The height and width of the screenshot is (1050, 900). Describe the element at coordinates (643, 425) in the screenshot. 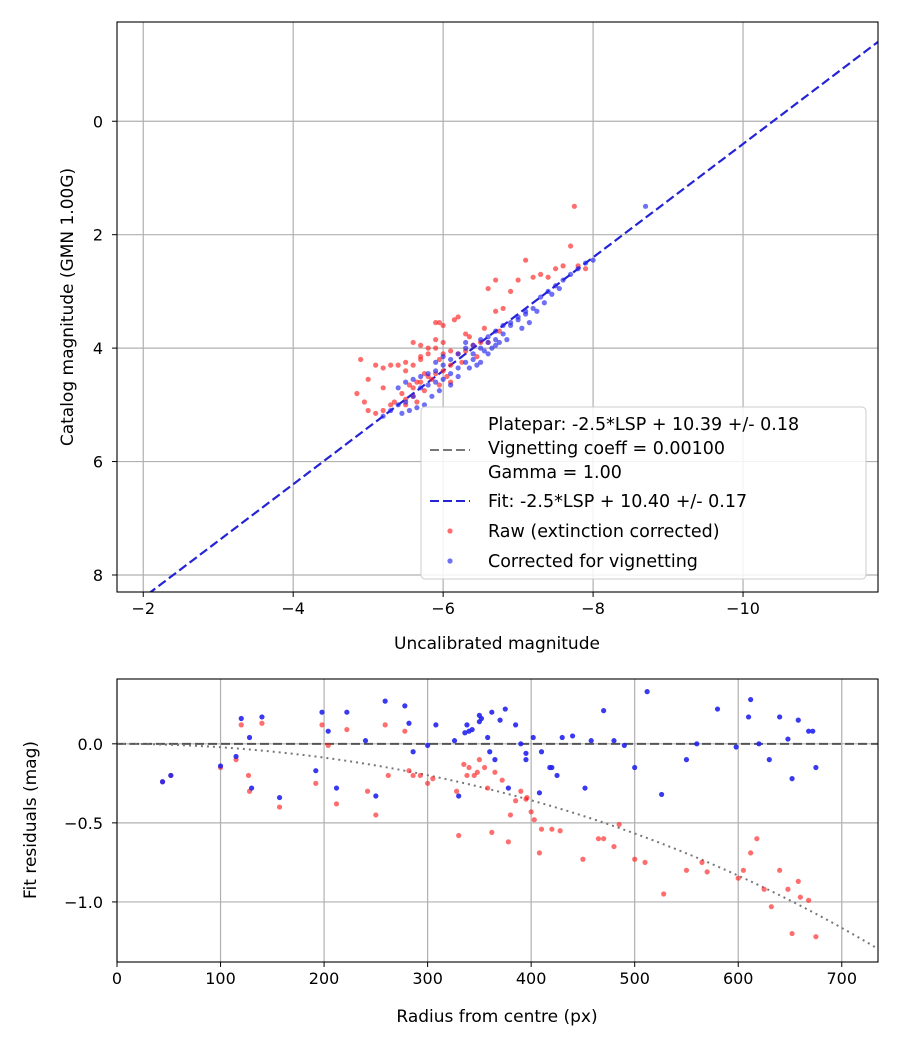

I see `legend-platepar-line1: Platepar: -2.5*LSP + 10.39 +/- 0.18` at that location.